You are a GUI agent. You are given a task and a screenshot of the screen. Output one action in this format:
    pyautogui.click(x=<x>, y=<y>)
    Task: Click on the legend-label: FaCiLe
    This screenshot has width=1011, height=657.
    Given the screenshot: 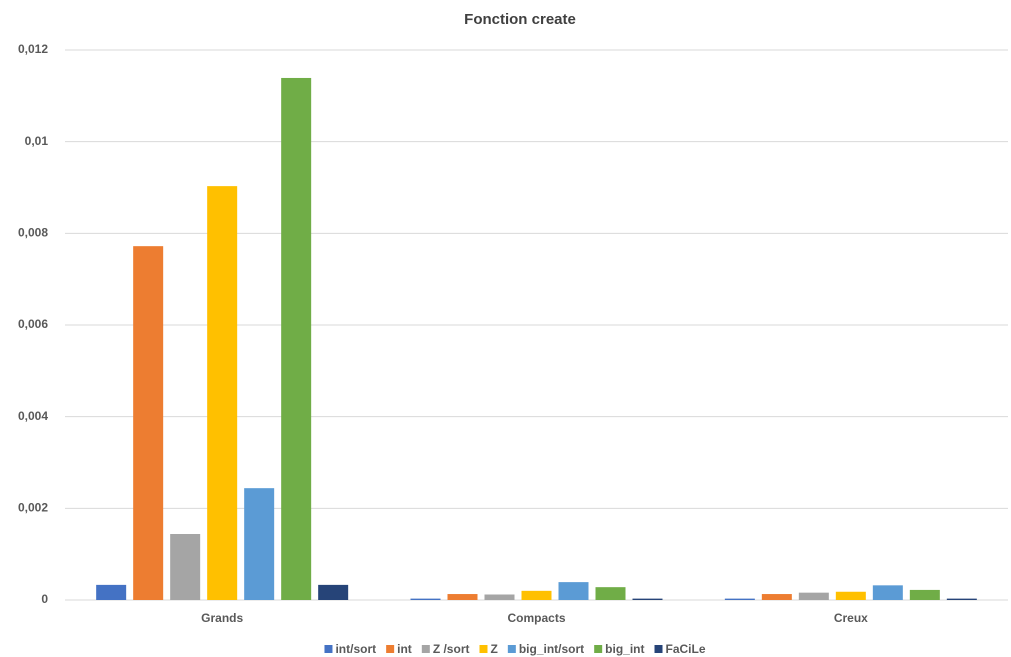 What is the action you would take?
    pyautogui.click(x=686, y=649)
    